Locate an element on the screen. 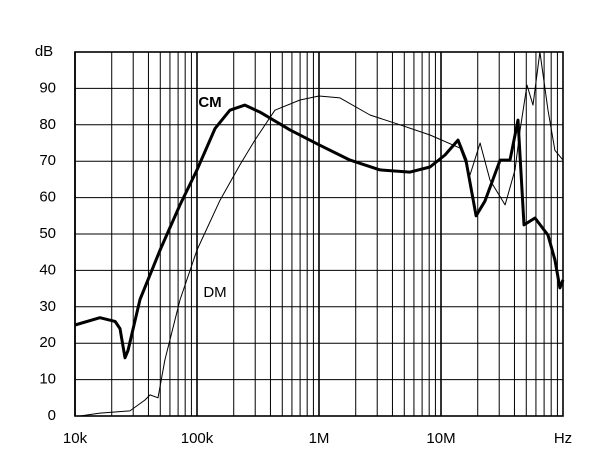  x-tick-label: 10M is located at coordinates (440, 438).